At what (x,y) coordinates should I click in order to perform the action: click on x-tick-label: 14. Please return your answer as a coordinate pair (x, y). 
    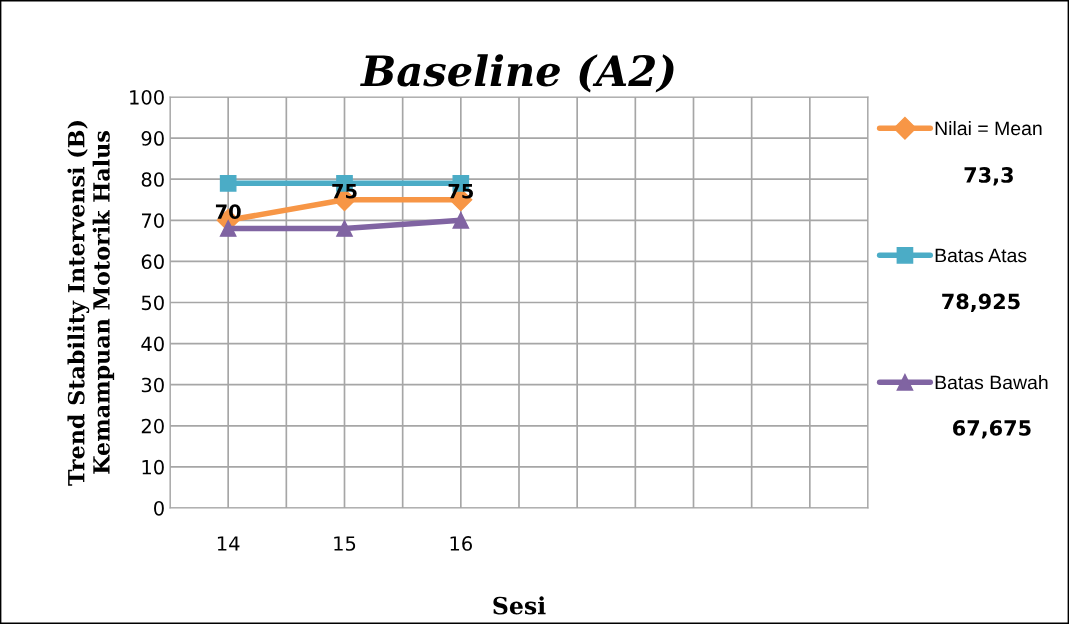
    Looking at the image, I should click on (228, 543).